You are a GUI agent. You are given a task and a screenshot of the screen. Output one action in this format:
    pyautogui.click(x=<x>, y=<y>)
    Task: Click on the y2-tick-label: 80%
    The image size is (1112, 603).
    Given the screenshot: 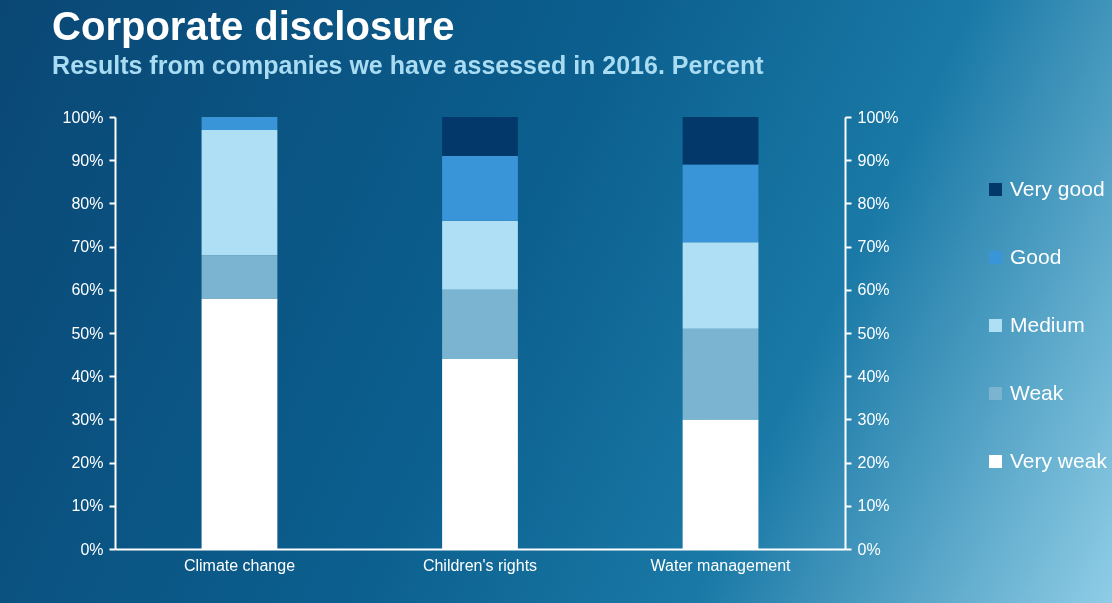 What is the action you would take?
    pyautogui.click(x=873, y=203)
    